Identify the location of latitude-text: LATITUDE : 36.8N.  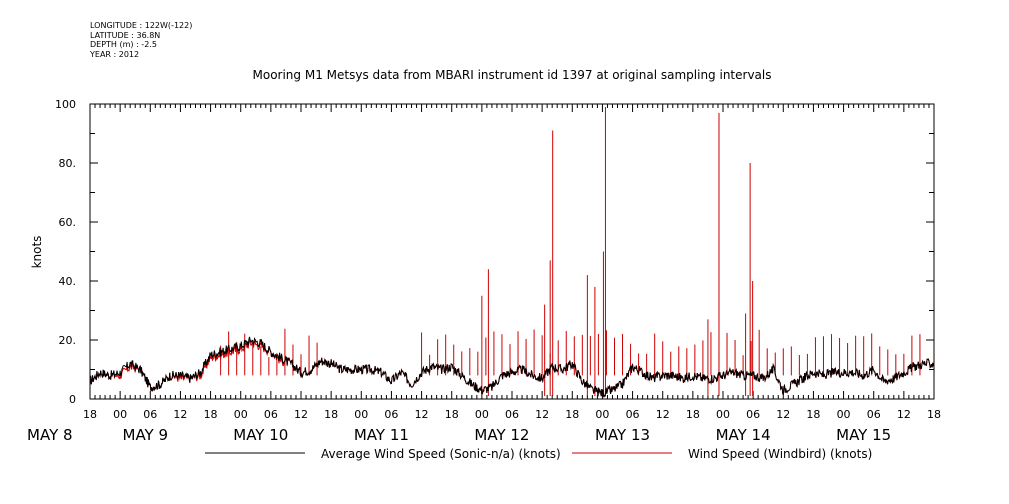
(125, 35).